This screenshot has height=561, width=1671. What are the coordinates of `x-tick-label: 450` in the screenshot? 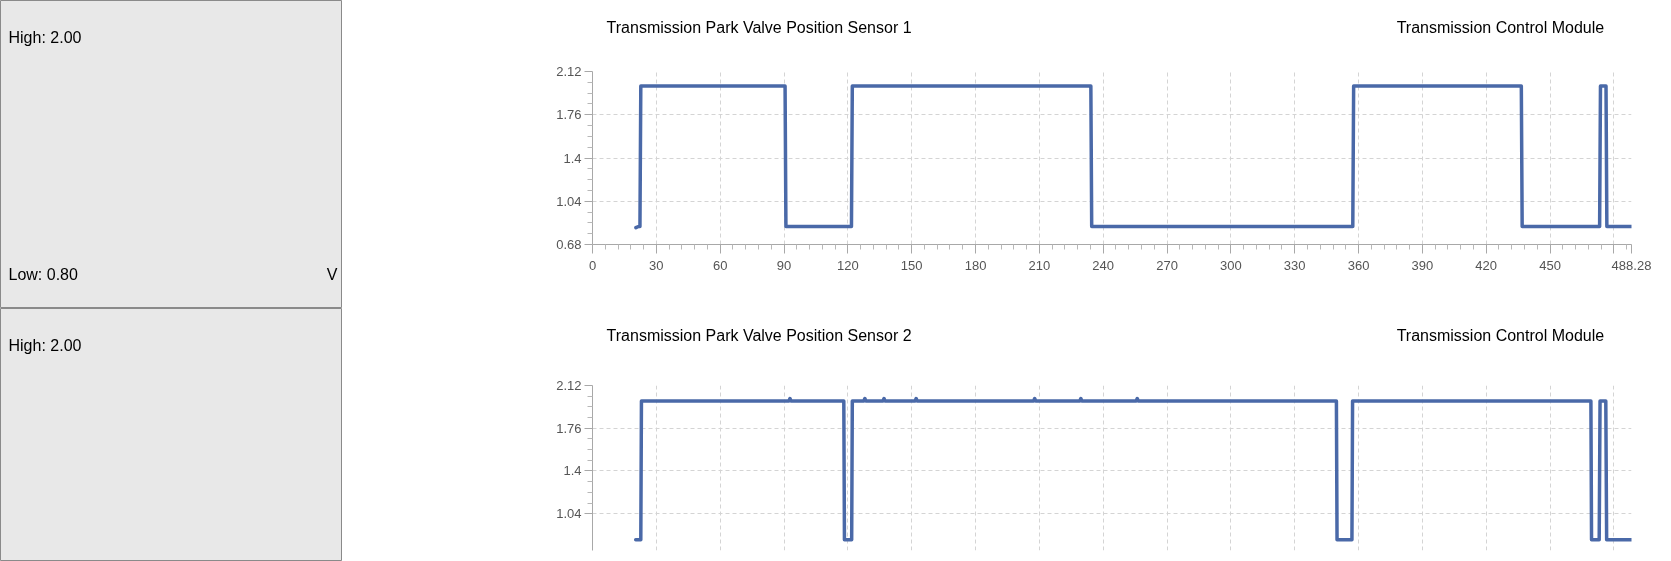 It's located at (1550, 265).